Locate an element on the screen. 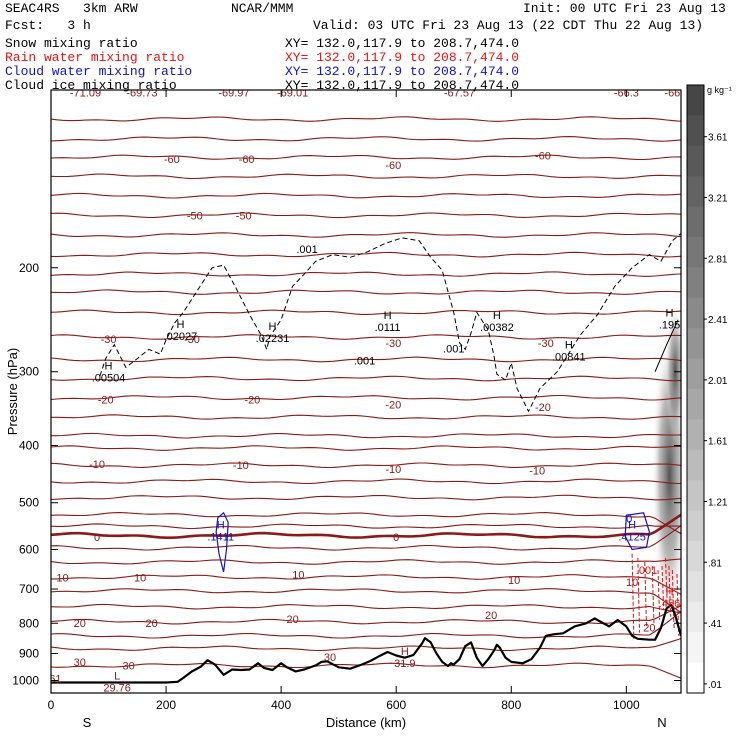  colorbar-unit: g kg⁻¹ is located at coordinates (719, 90).